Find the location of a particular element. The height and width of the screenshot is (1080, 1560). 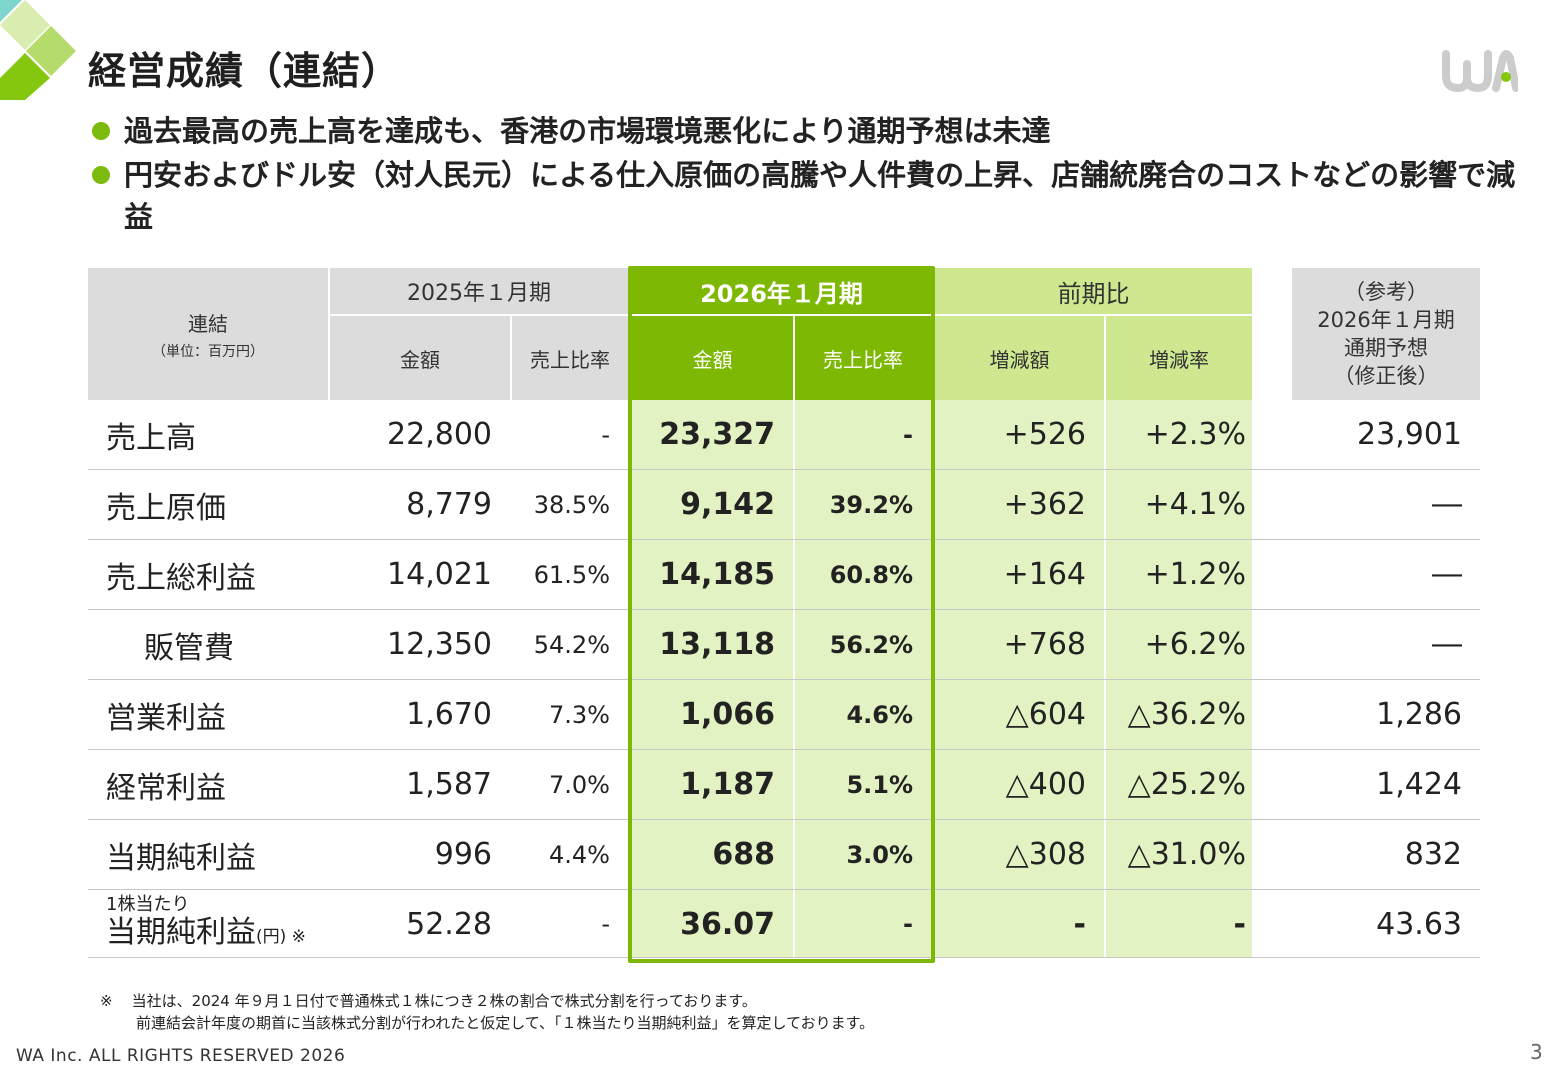

cell-2025-amount: 12,350 is located at coordinates (439, 644).